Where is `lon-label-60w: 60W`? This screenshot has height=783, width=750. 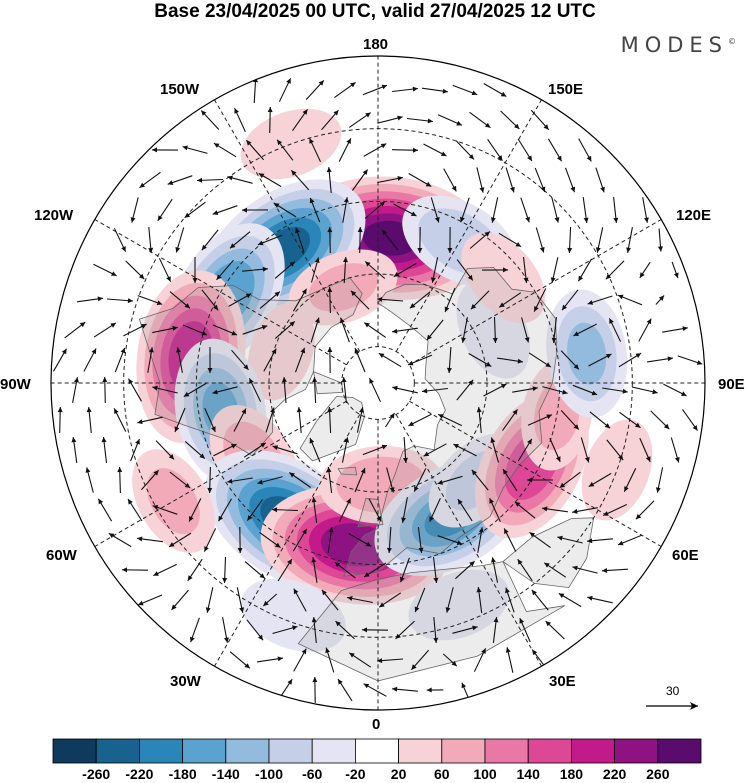 lon-label-60w: 60W is located at coordinates (61, 555).